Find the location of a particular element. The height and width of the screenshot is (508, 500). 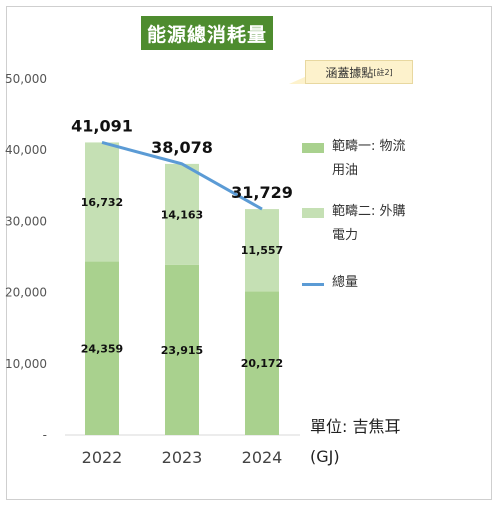

total-label: 38,078 is located at coordinates (182, 147).